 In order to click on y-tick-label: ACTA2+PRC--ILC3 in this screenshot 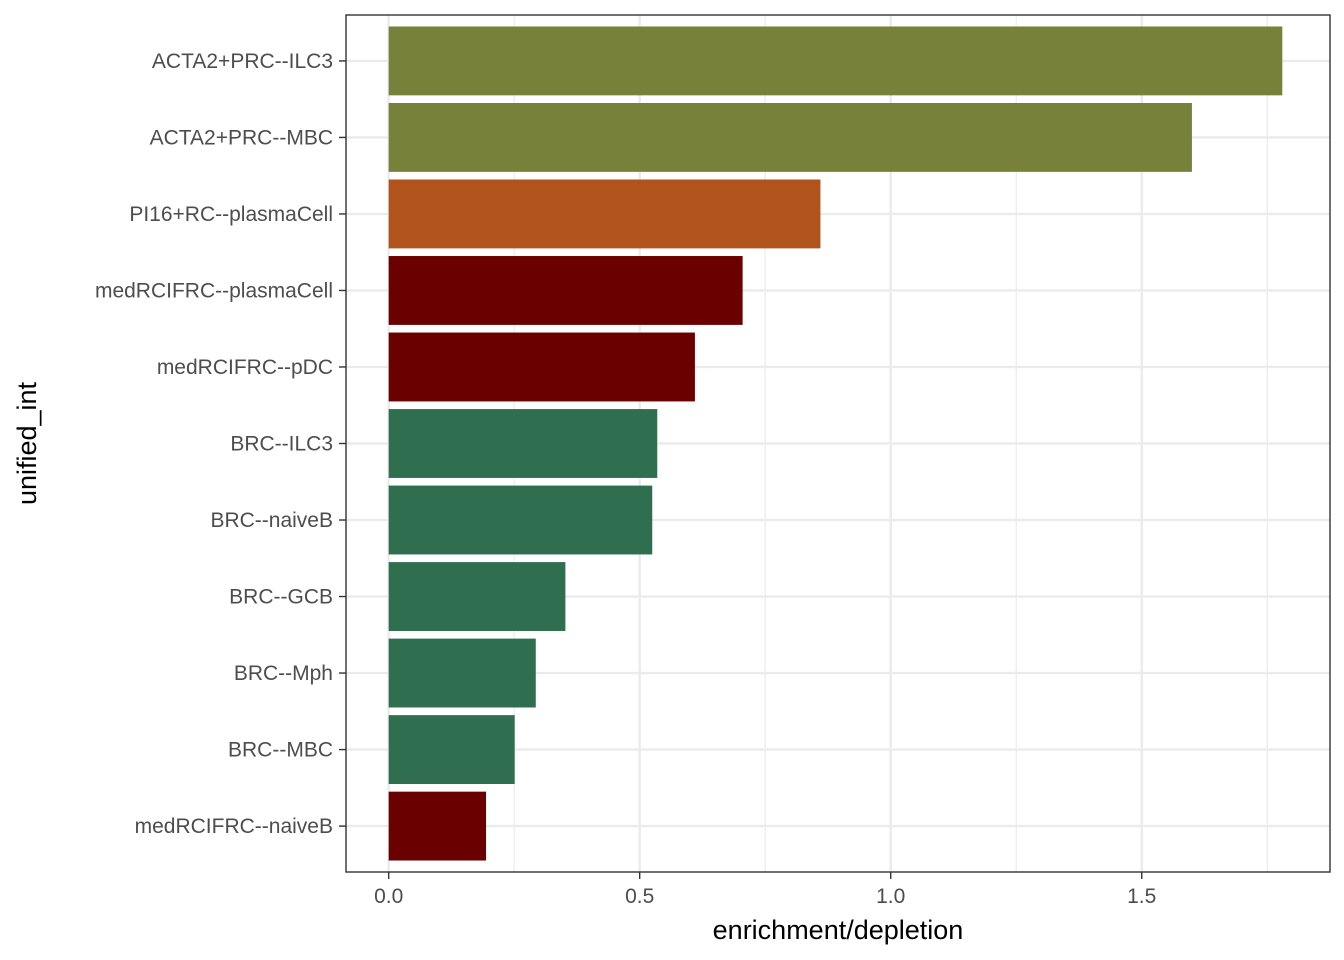, I will do `click(242, 61)`.